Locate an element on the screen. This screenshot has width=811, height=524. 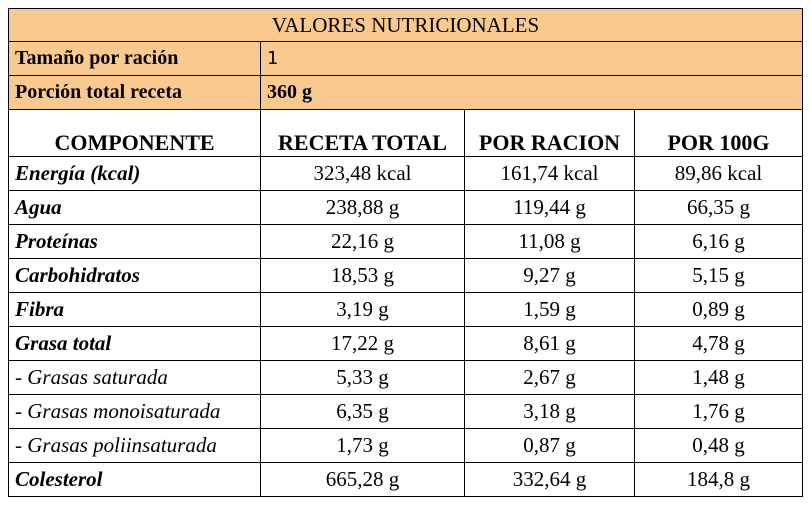
table-row: - Grasas saturada 5,33 g 2,67 g 1,48 g is located at coordinates (405, 377).